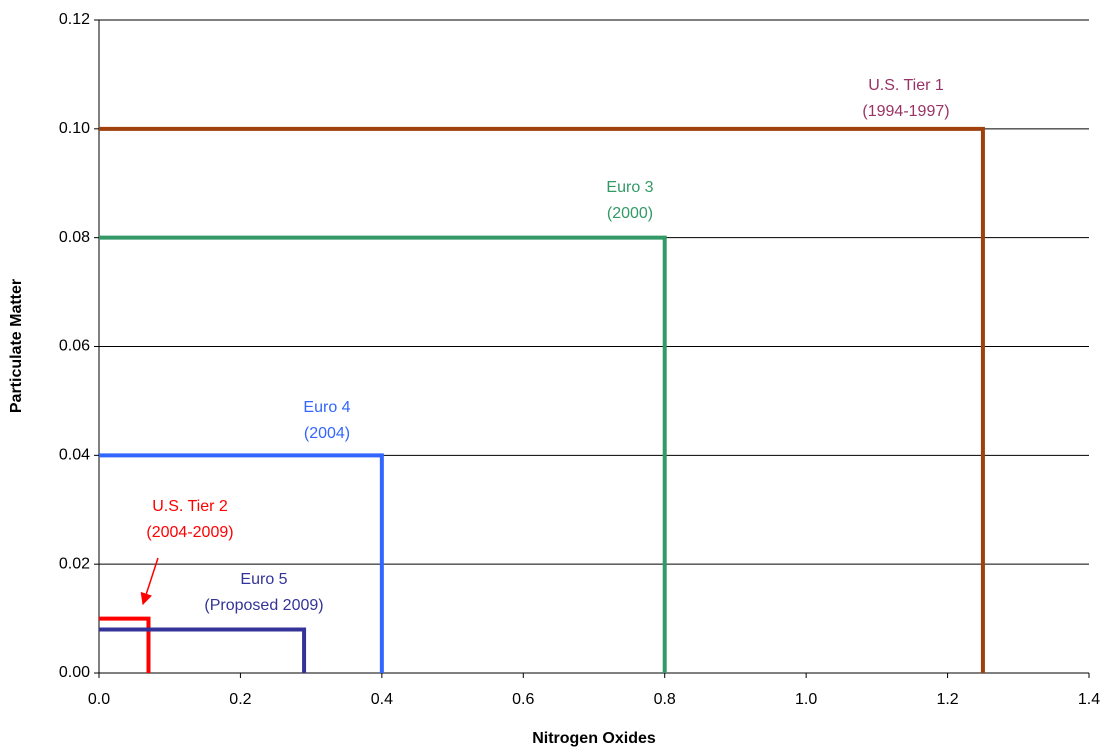 The width and height of the screenshot is (1104, 749). I want to click on annotation-arrow, so click(149, 581).